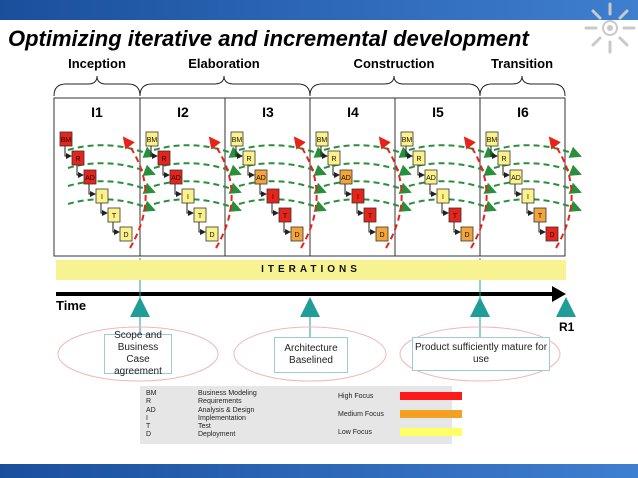 The width and height of the screenshot is (638, 478). I want to click on milestone-callout-scope: Scope and Business Case agreement, so click(138, 353).